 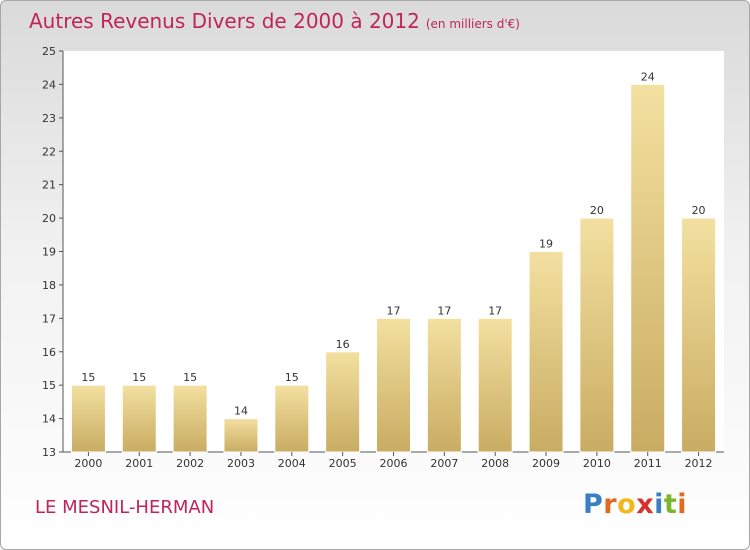 What do you see at coordinates (648, 76) in the screenshot?
I see `bar-value-label: 24` at bounding box center [648, 76].